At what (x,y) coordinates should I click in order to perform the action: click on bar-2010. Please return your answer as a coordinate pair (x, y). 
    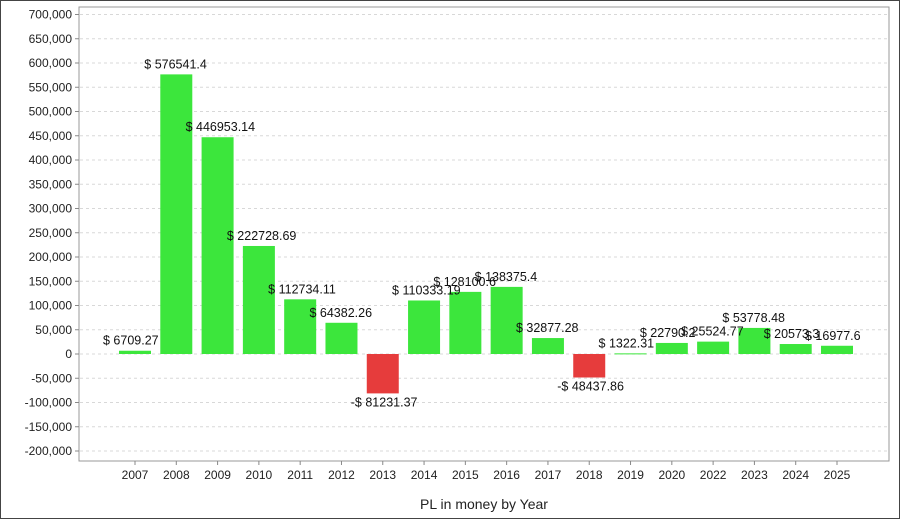
    Looking at the image, I should click on (258, 299).